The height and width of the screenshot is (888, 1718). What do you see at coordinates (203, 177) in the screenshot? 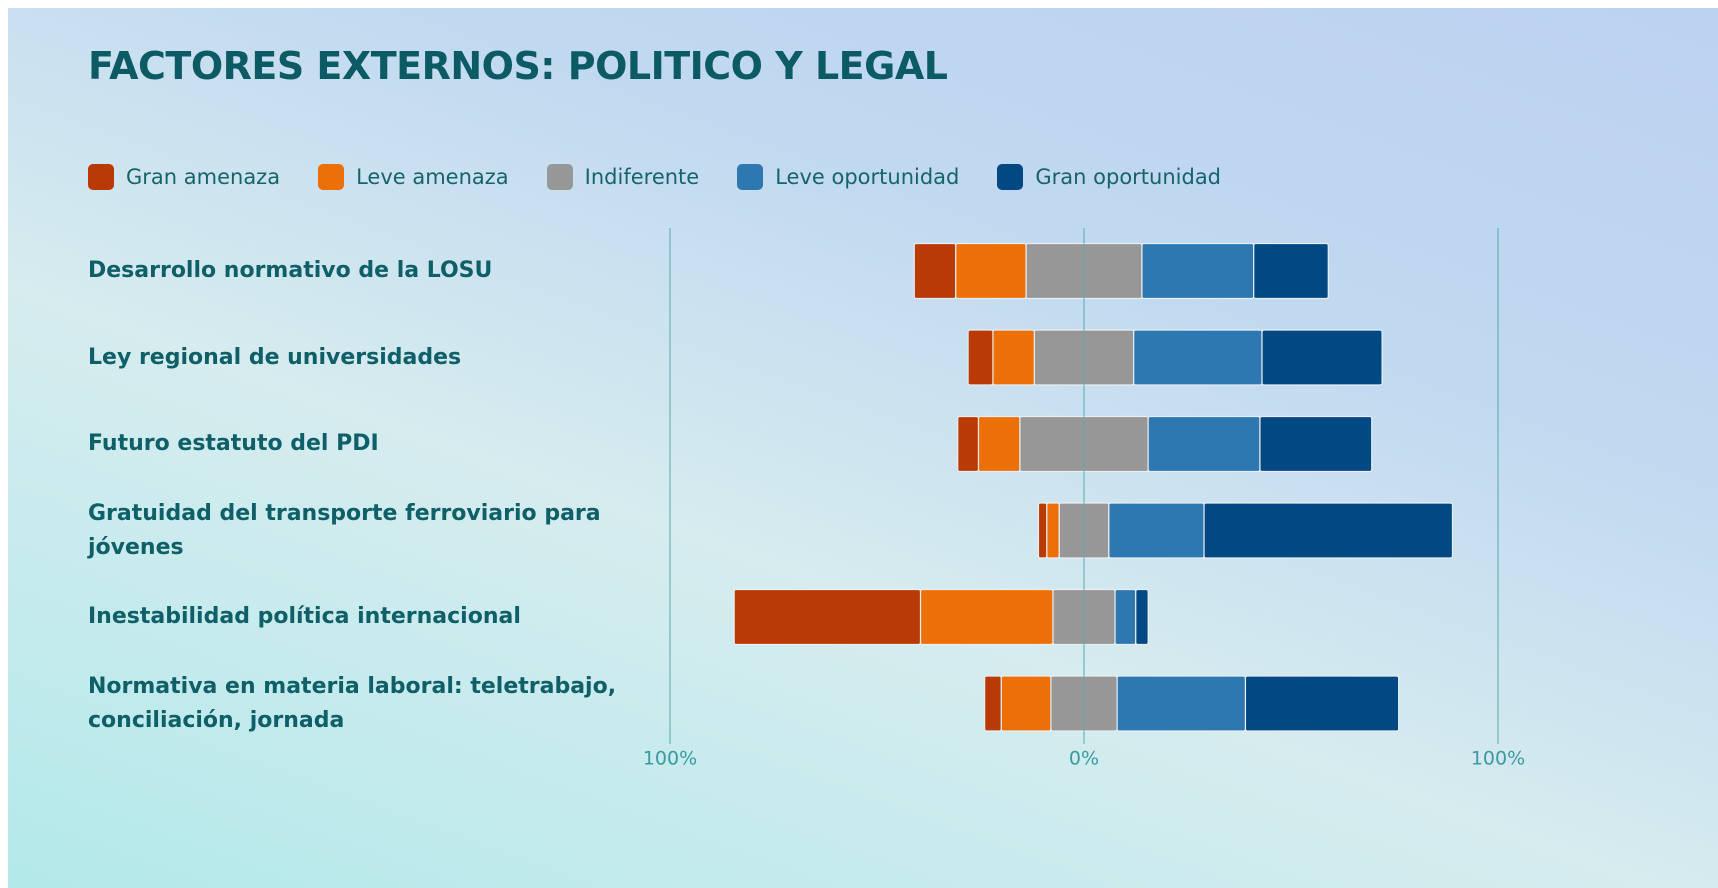
I see `legend-label: Gran amenaza` at bounding box center [203, 177].